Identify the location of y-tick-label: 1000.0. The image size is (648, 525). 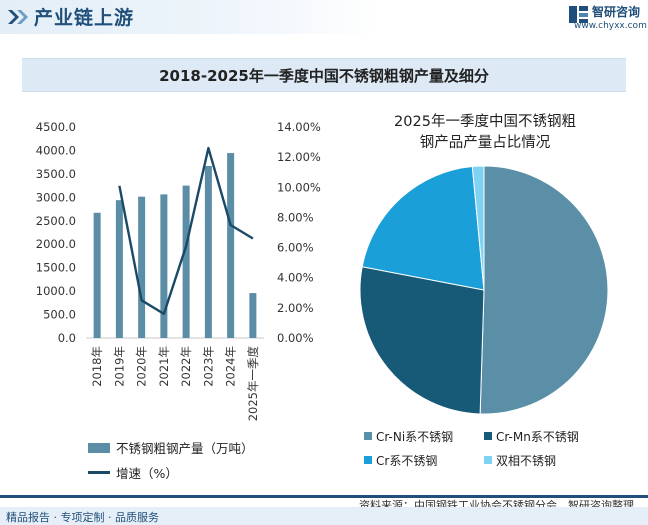
(56, 291).